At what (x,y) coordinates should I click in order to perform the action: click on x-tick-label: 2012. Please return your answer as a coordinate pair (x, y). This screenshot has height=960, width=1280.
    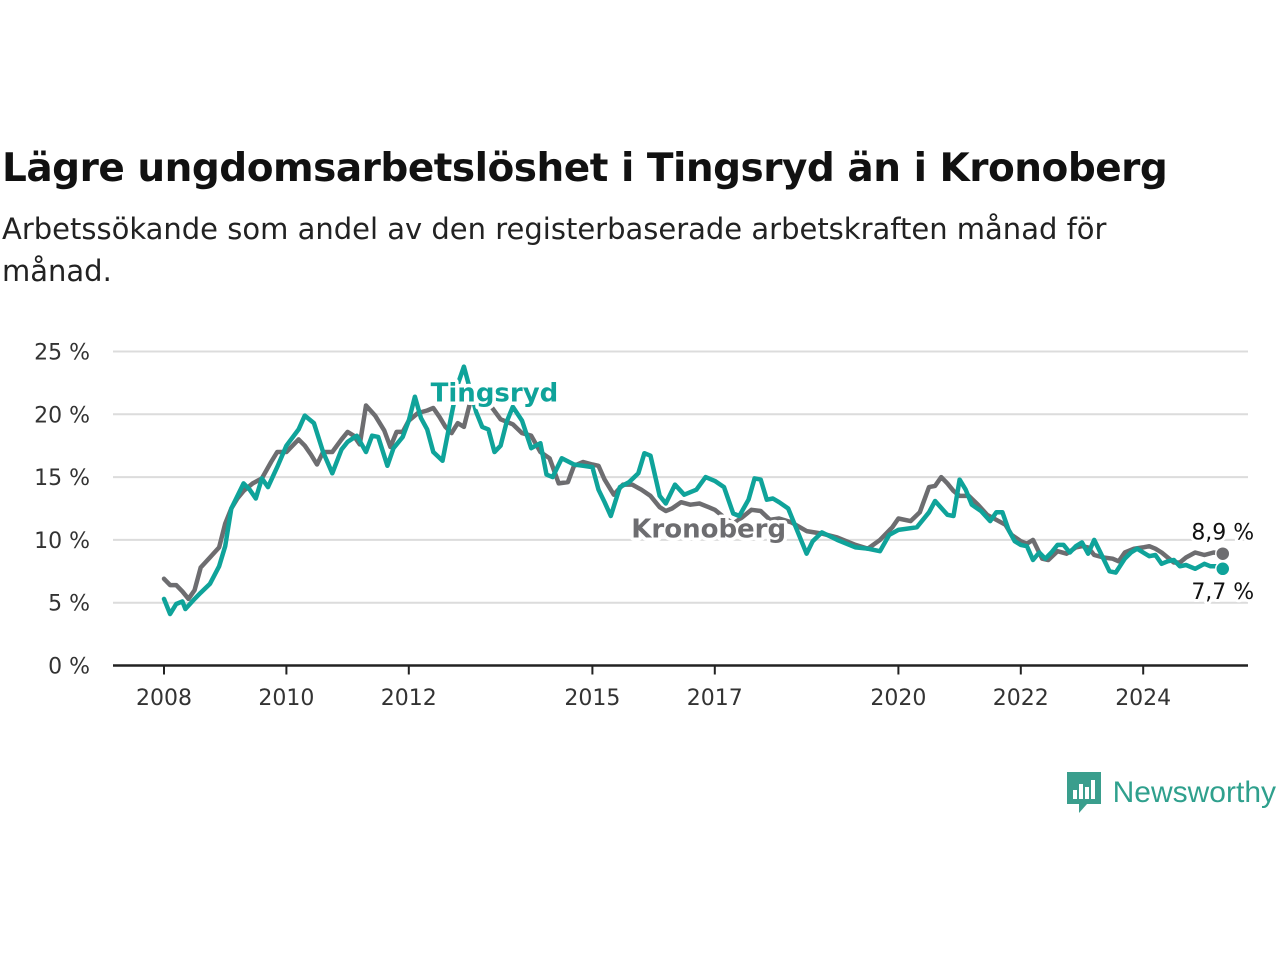
    Looking at the image, I should click on (409, 698).